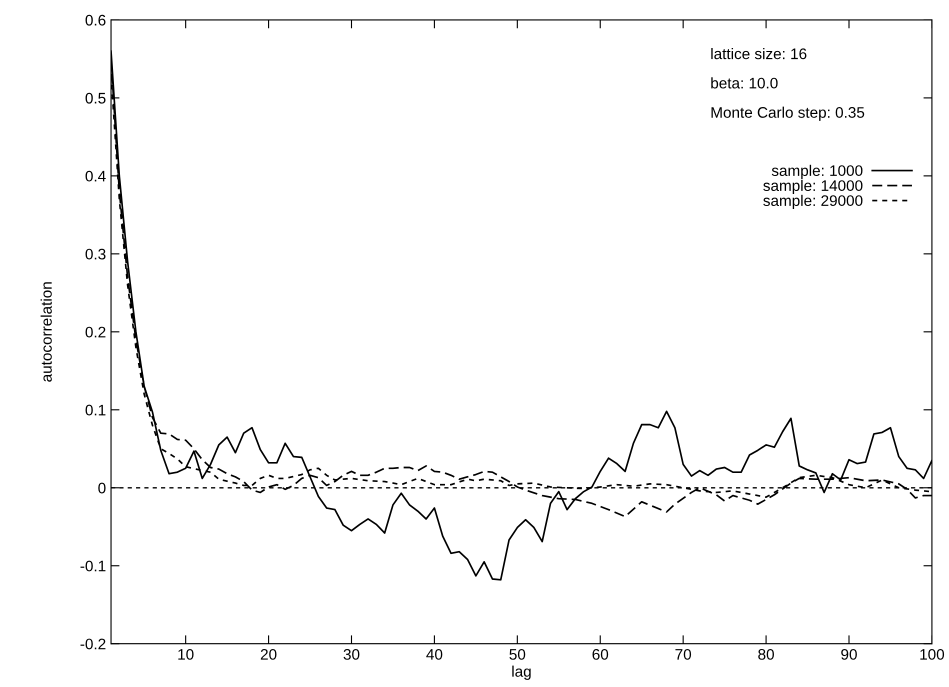 Image resolution: width=949 pixels, height=687 pixels. What do you see at coordinates (352, 654) in the screenshot?
I see `x-tick-label: 30` at bounding box center [352, 654].